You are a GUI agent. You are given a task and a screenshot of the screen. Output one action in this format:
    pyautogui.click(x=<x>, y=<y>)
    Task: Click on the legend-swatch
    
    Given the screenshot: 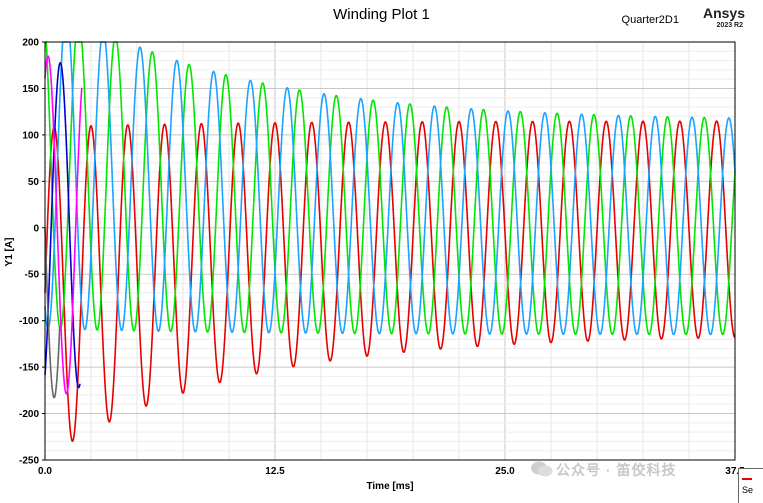 What is the action you would take?
    pyautogui.click(x=747, y=479)
    